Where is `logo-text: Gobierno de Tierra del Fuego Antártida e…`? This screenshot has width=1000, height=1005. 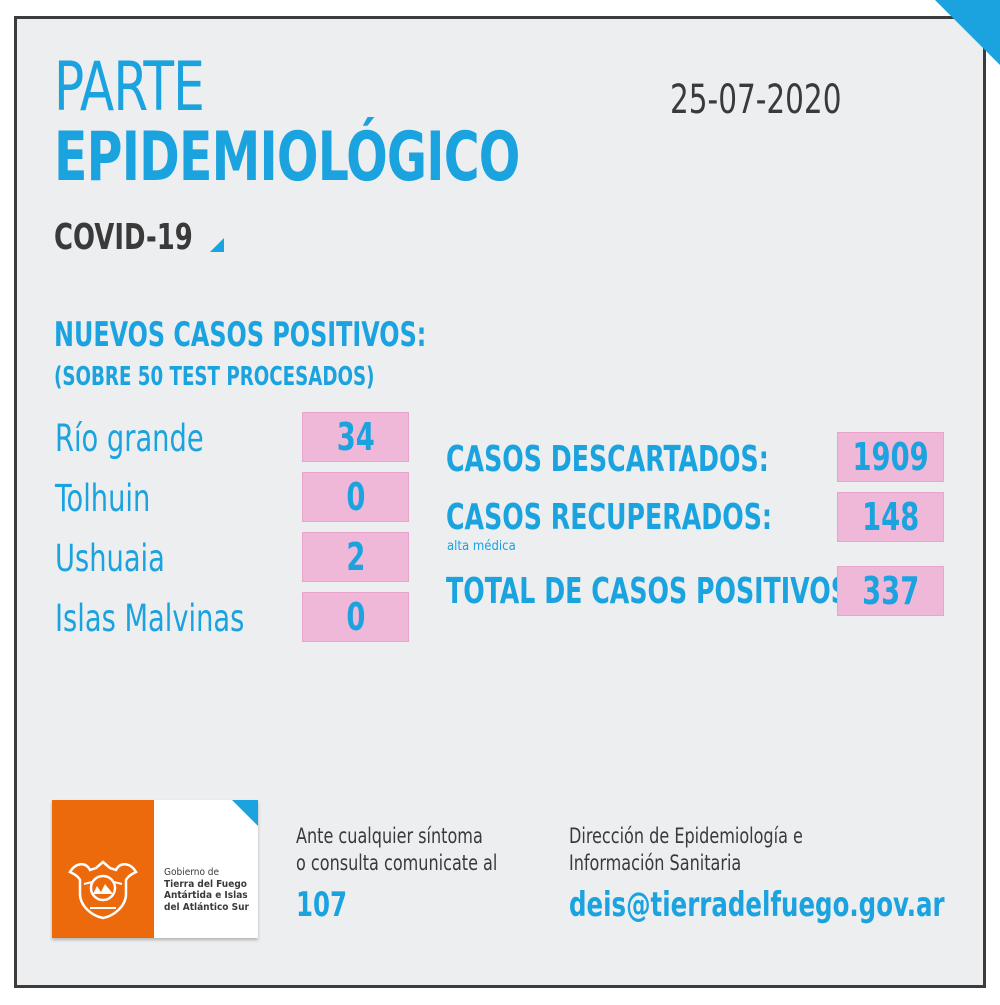
logo-text: Gobierno de Tierra del Fuego Antártida e… is located at coordinates (206, 890).